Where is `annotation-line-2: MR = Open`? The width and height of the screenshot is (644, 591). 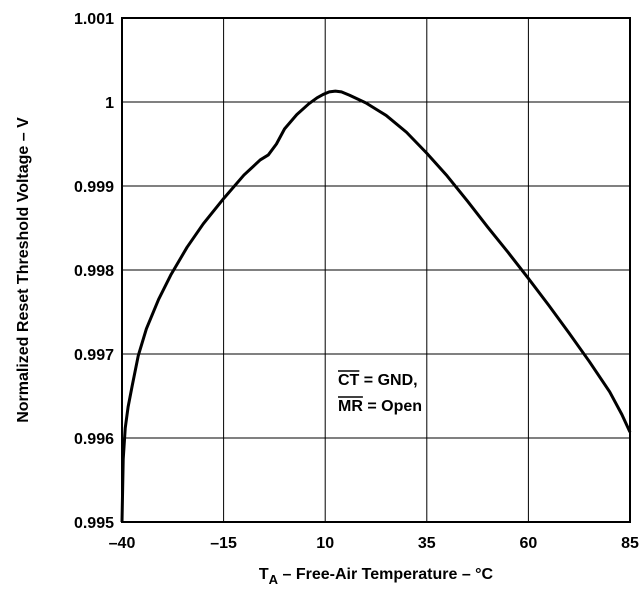 annotation-line-2: MR = Open is located at coordinates (380, 406).